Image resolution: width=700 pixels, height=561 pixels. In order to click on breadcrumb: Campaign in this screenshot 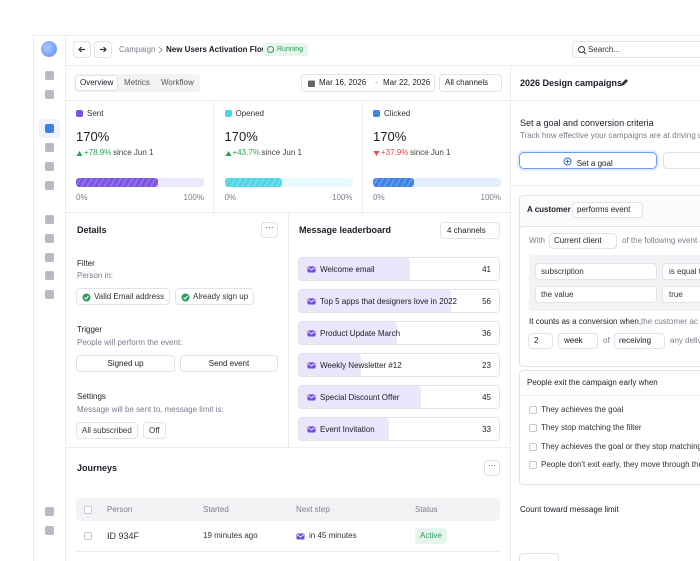, I will do `click(137, 49)`.